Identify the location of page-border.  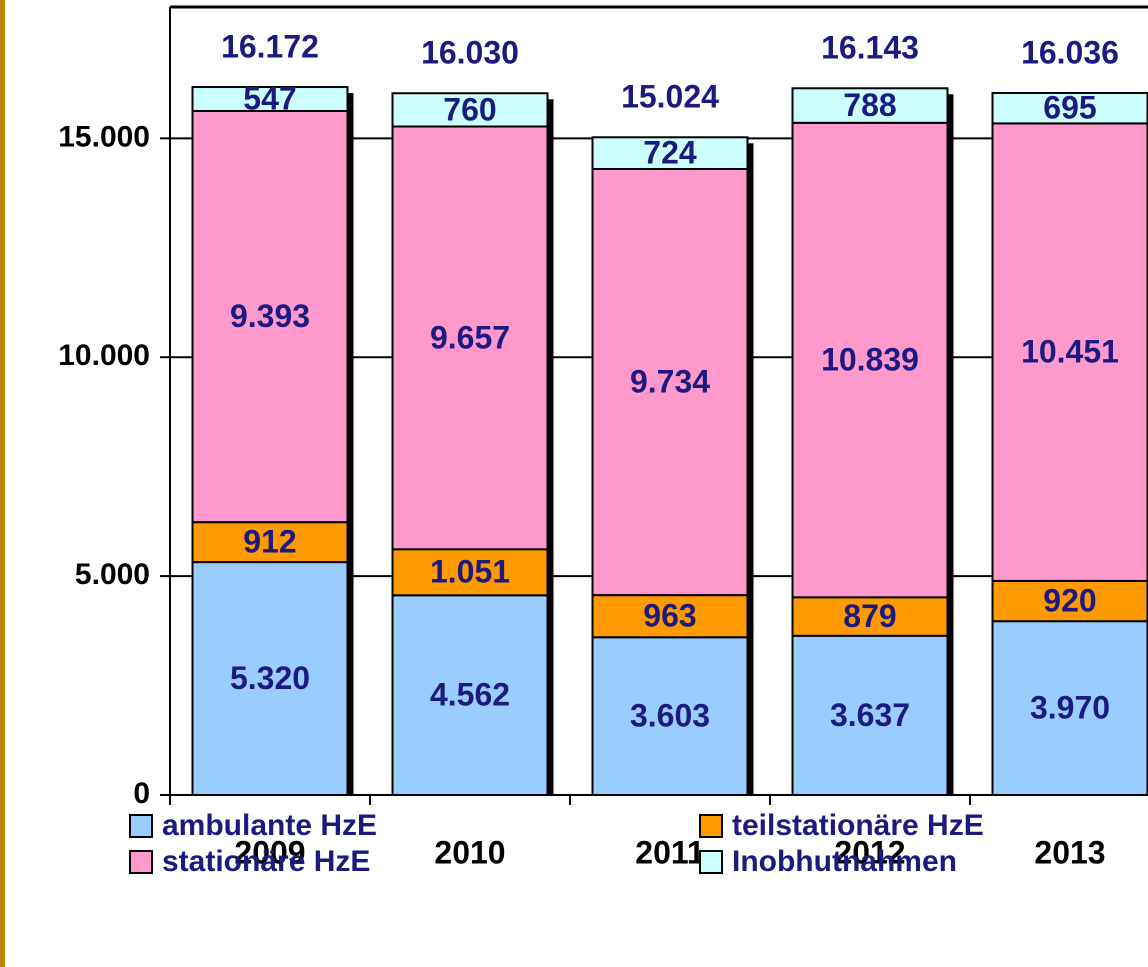
(2, 483).